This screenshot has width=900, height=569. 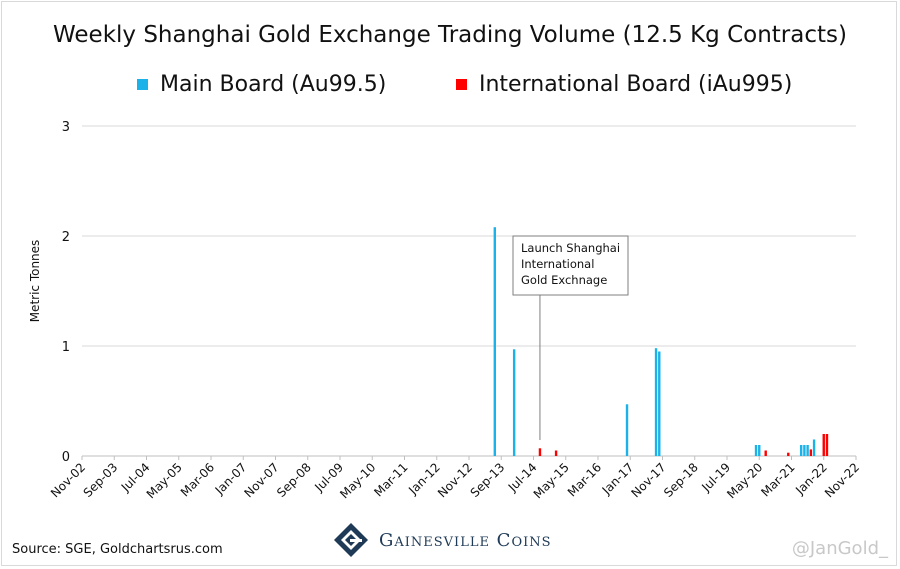 I want to click on y-axis-label: Metric Tonnes, so click(x=35, y=281).